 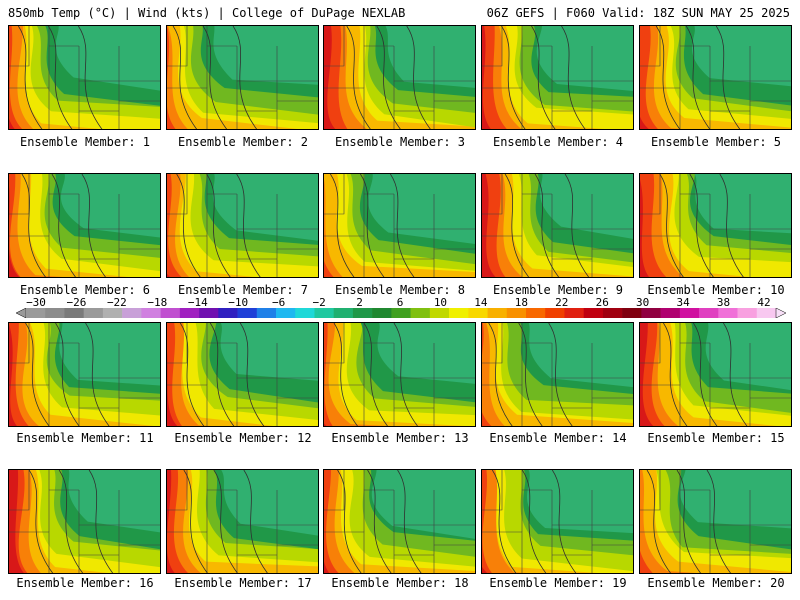 What do you see at coordinates (243, 142) in the screenshot?
I see `ensemble-member-label: Ensemble Member: 2` at bounding box center [243, 142].